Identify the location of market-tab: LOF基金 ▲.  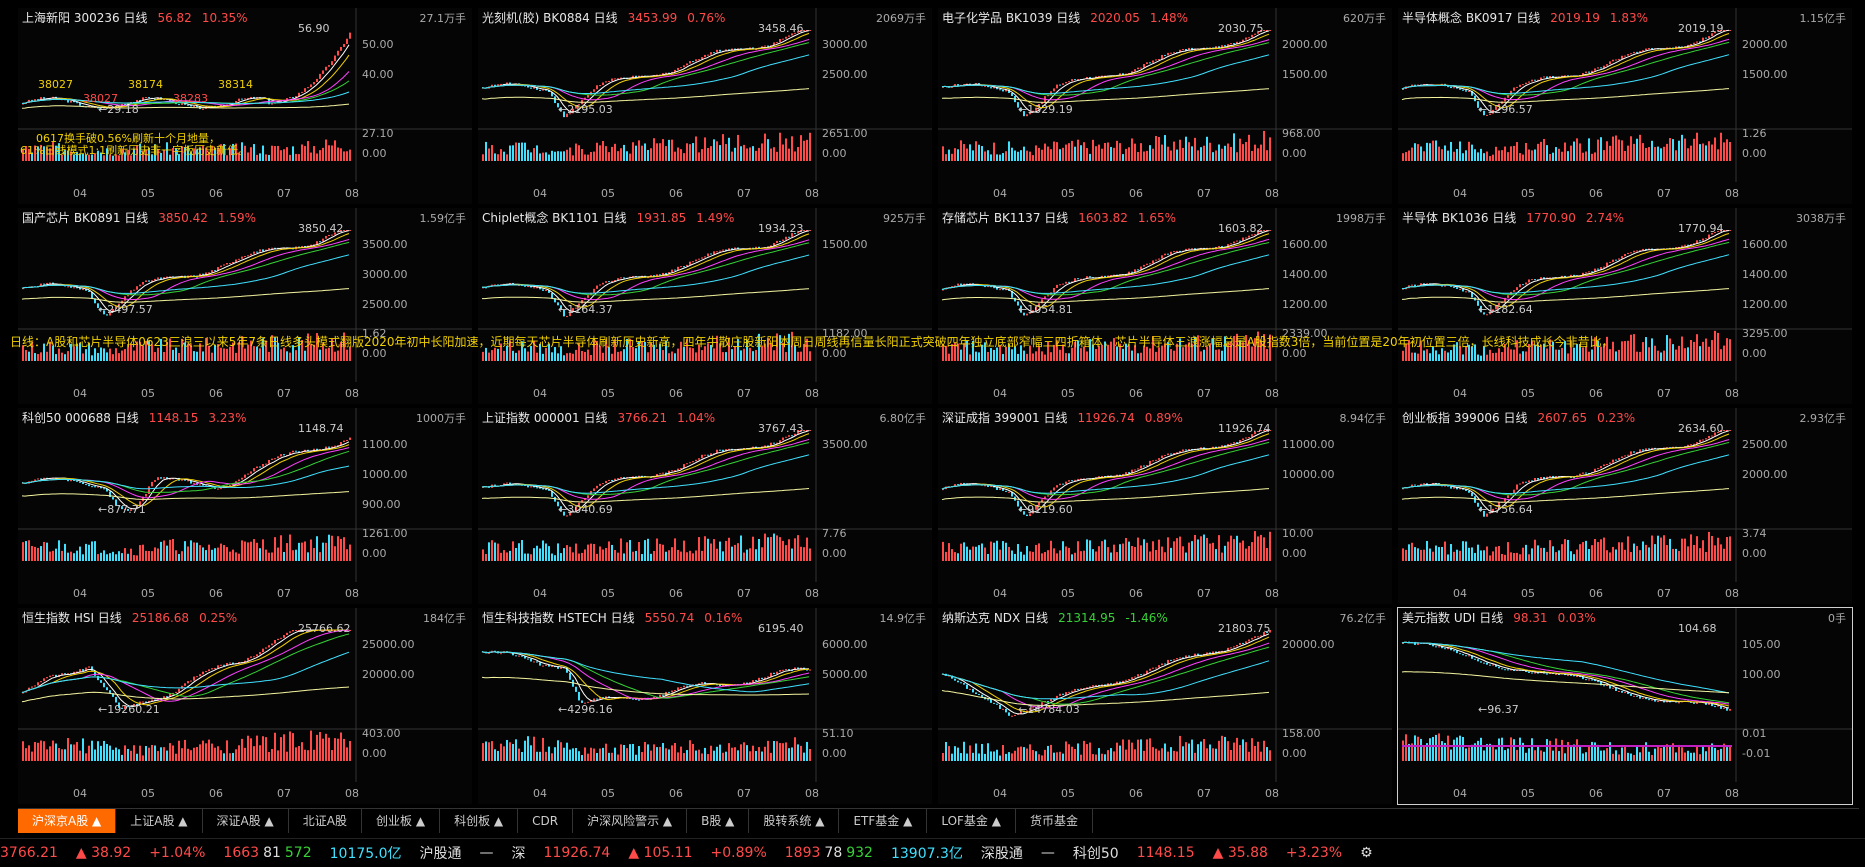
(971, 821).